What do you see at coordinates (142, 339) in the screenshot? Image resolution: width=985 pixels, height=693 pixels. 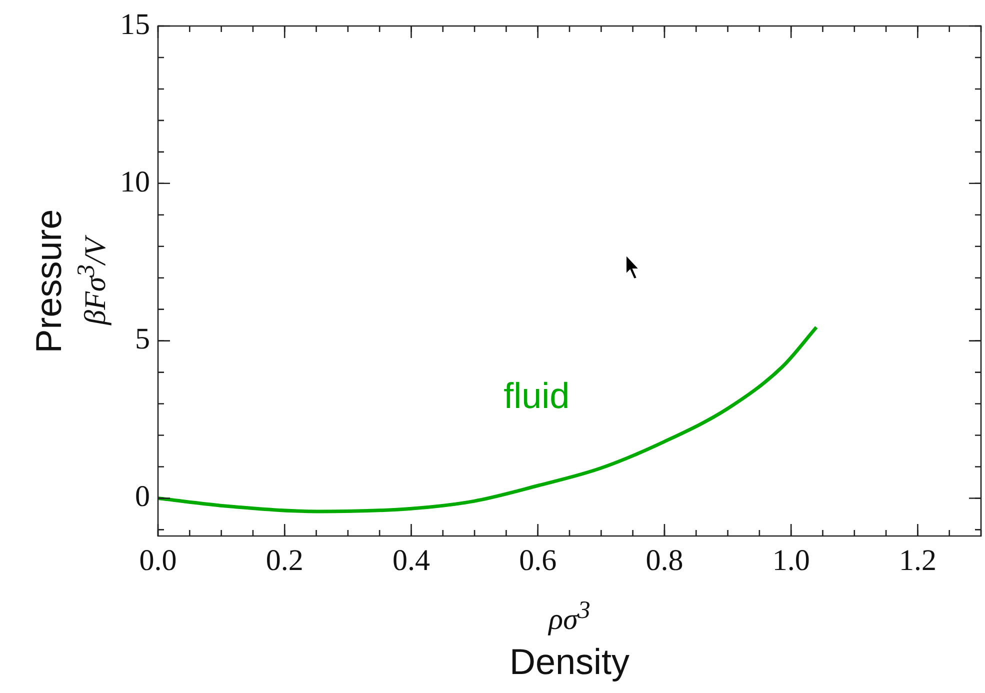 I see `y-tick-label: 5` at bounding box center [142, 339].